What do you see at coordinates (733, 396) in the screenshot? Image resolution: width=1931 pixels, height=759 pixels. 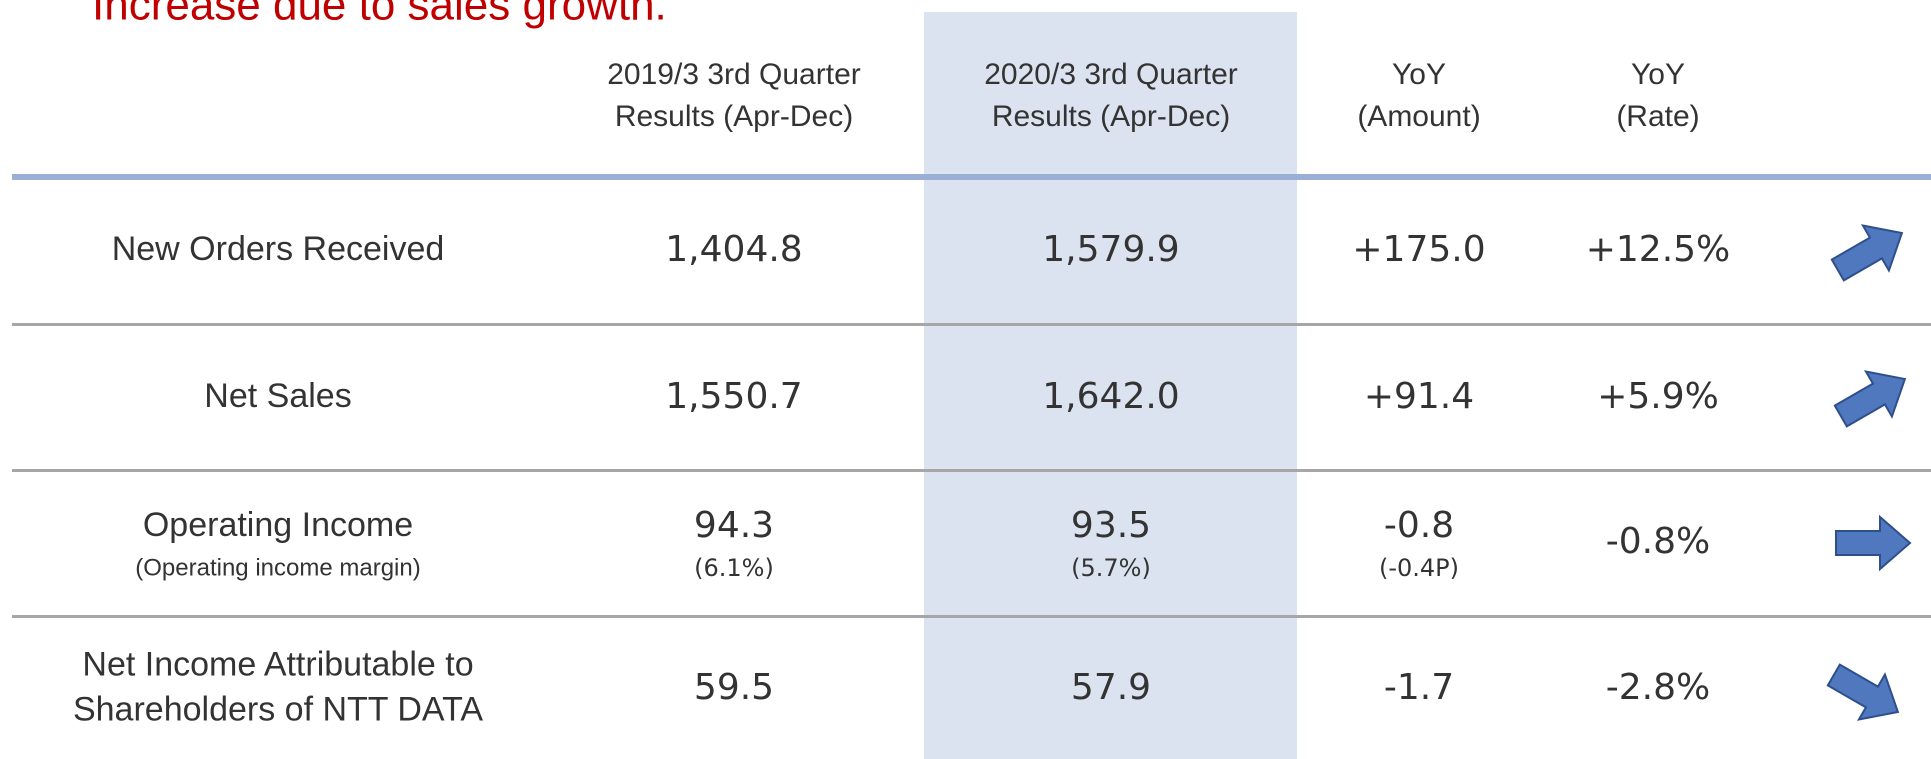 I see `cell-value: 1,550.7` at bounding box center [733, 396].